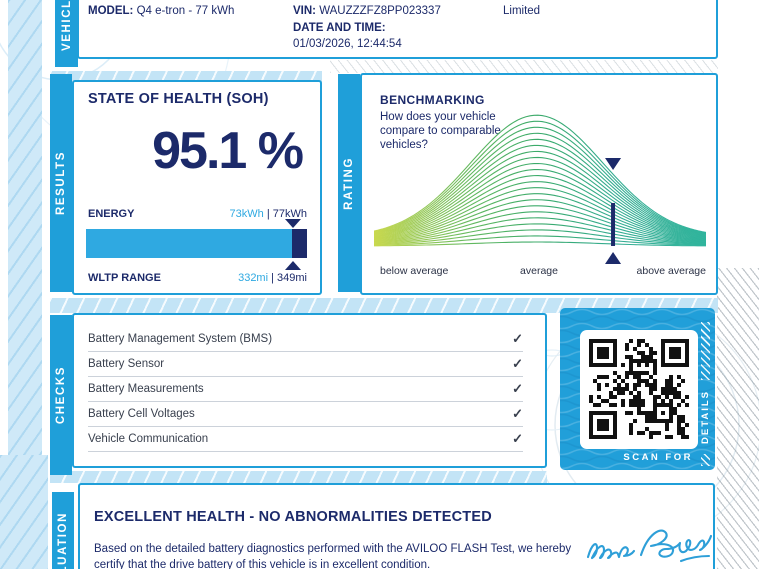 The image size is (759, 569). What do you see at coordinates (299, 243) in the screenshot?
I see `energy-bar-marker` at bounding box center [299, 243].